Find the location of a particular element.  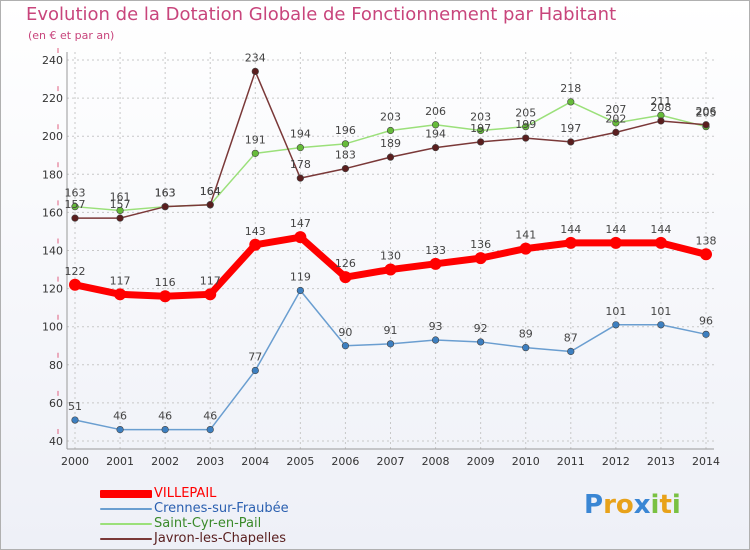

point-villepail-2003 is located at coordinates (210, 294).